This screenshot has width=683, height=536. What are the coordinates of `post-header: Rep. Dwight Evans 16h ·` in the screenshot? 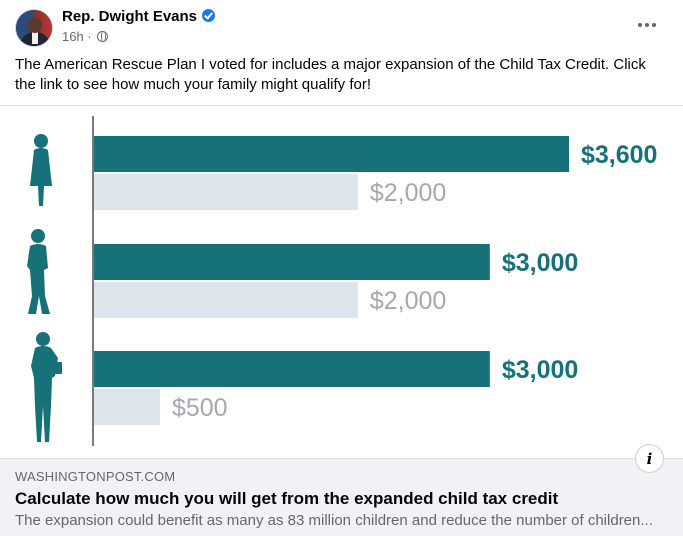 It's located at (341, 25).